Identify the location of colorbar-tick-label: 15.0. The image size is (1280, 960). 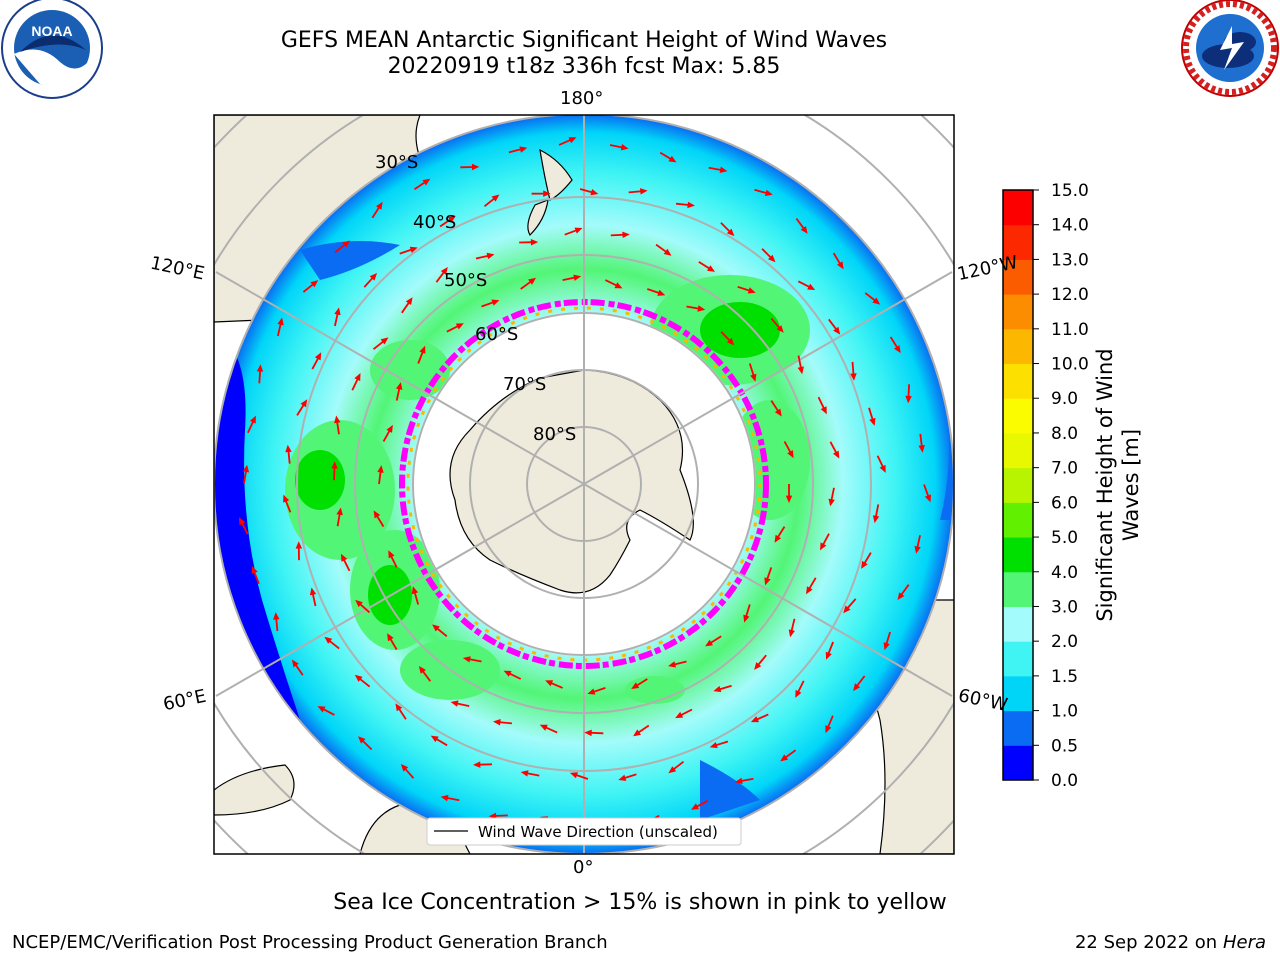
(1070, 191).